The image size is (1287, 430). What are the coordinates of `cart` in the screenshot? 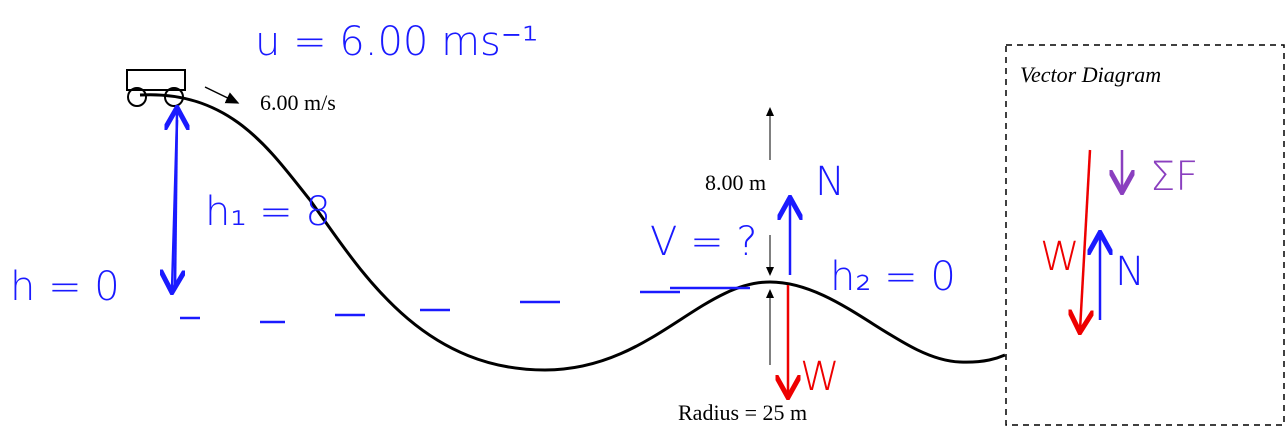 It's located at (156, 88).